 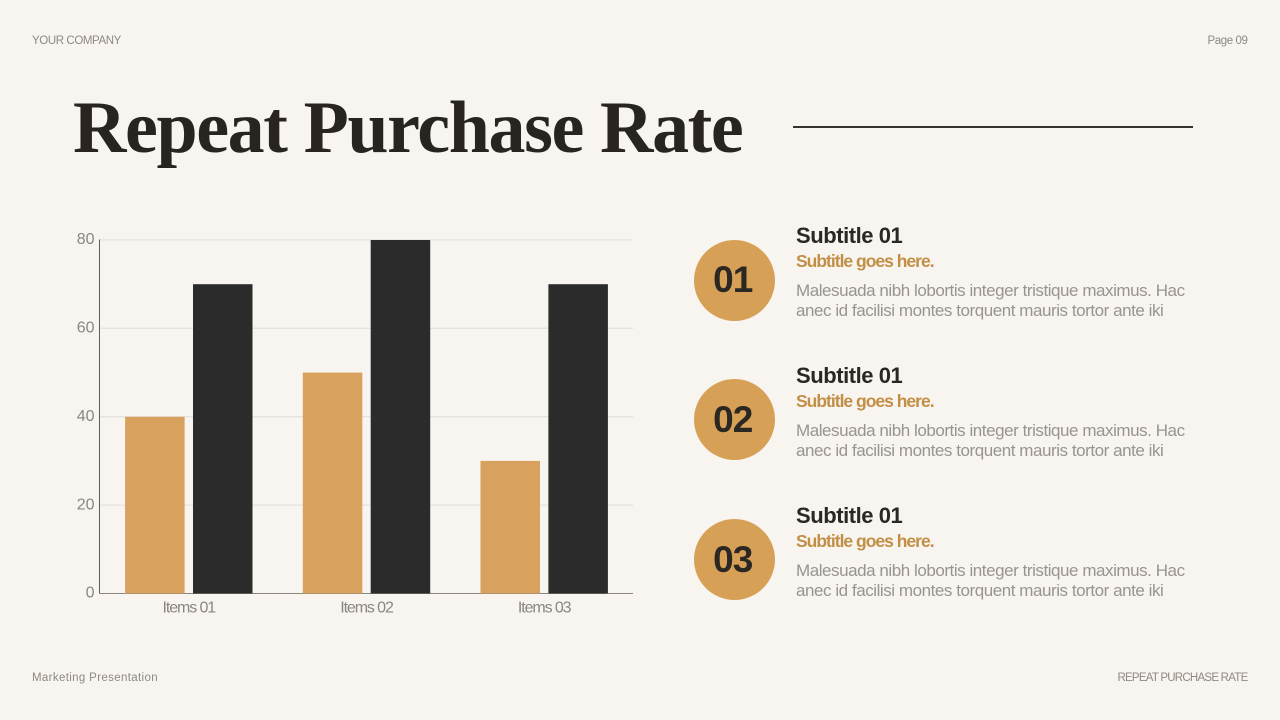 I want to click on svg-text: Items 03, so click(x=545, y=608).